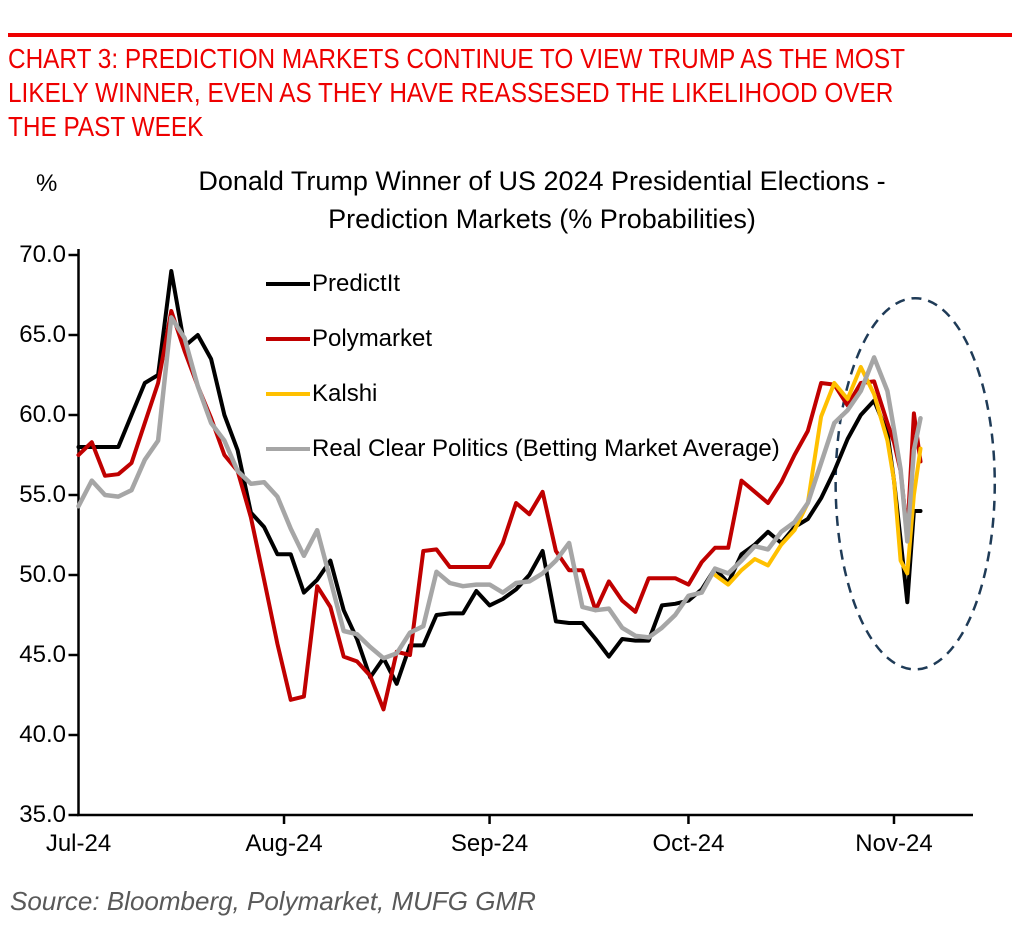  Describe the element at coordinates (523, 393) in the screenshot. I see `legend-item-kalshi: Kalshi` at that location.